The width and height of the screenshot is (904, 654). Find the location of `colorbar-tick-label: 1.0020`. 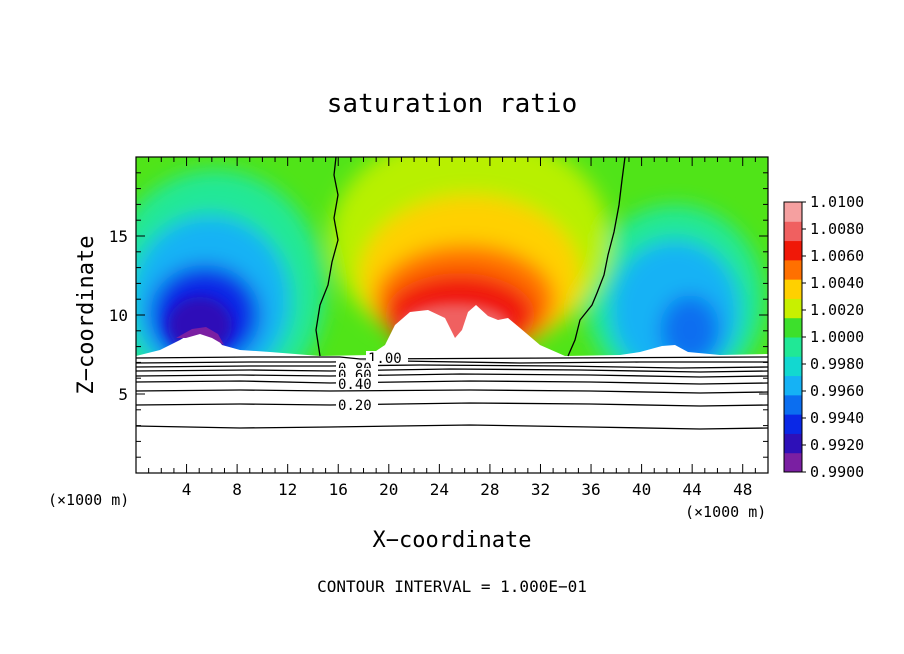

colorbar-tick-label: 1.0020 is located at coordinates (837, 310).